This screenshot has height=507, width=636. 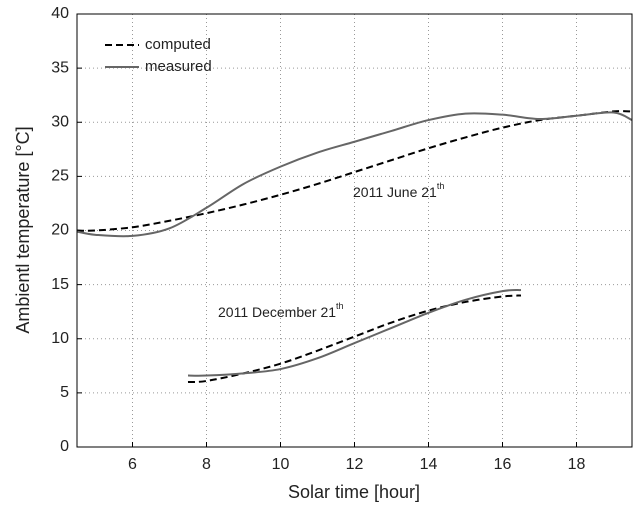 What do you see at coordinates (60, 13) in the screenshot?
I see `y-tick-label: 40` at bounding box center [60, 13].